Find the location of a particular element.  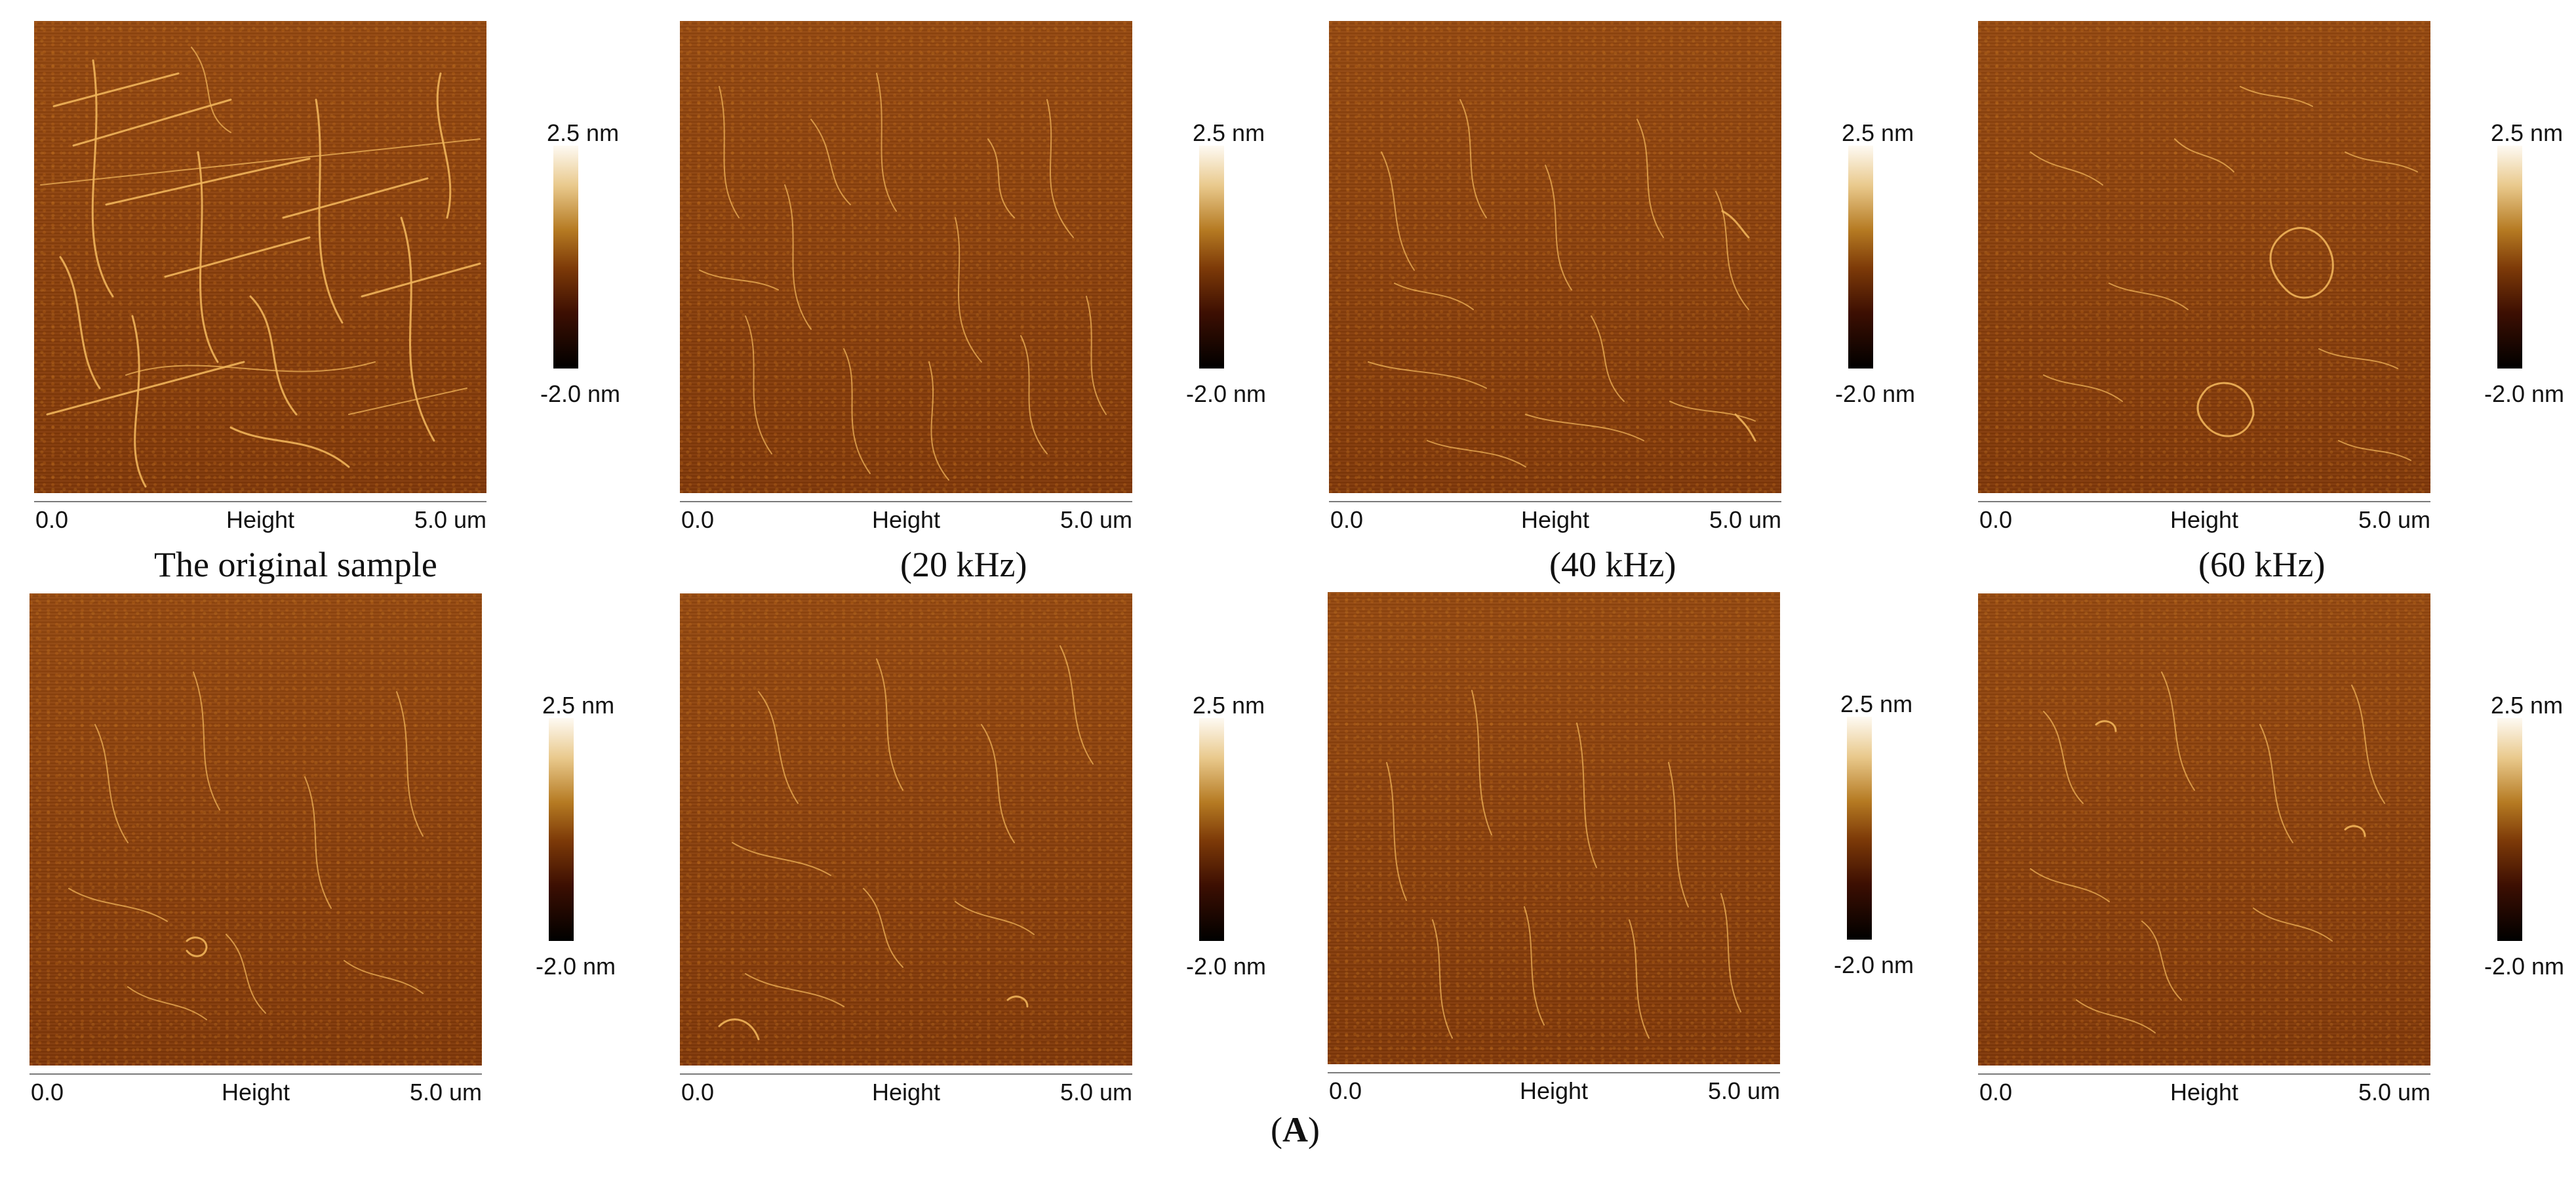

afm-panel-3: 0.0 Height 5.0 um 2.5 nm -2.0 nm is located at coordinates (1652, 306).